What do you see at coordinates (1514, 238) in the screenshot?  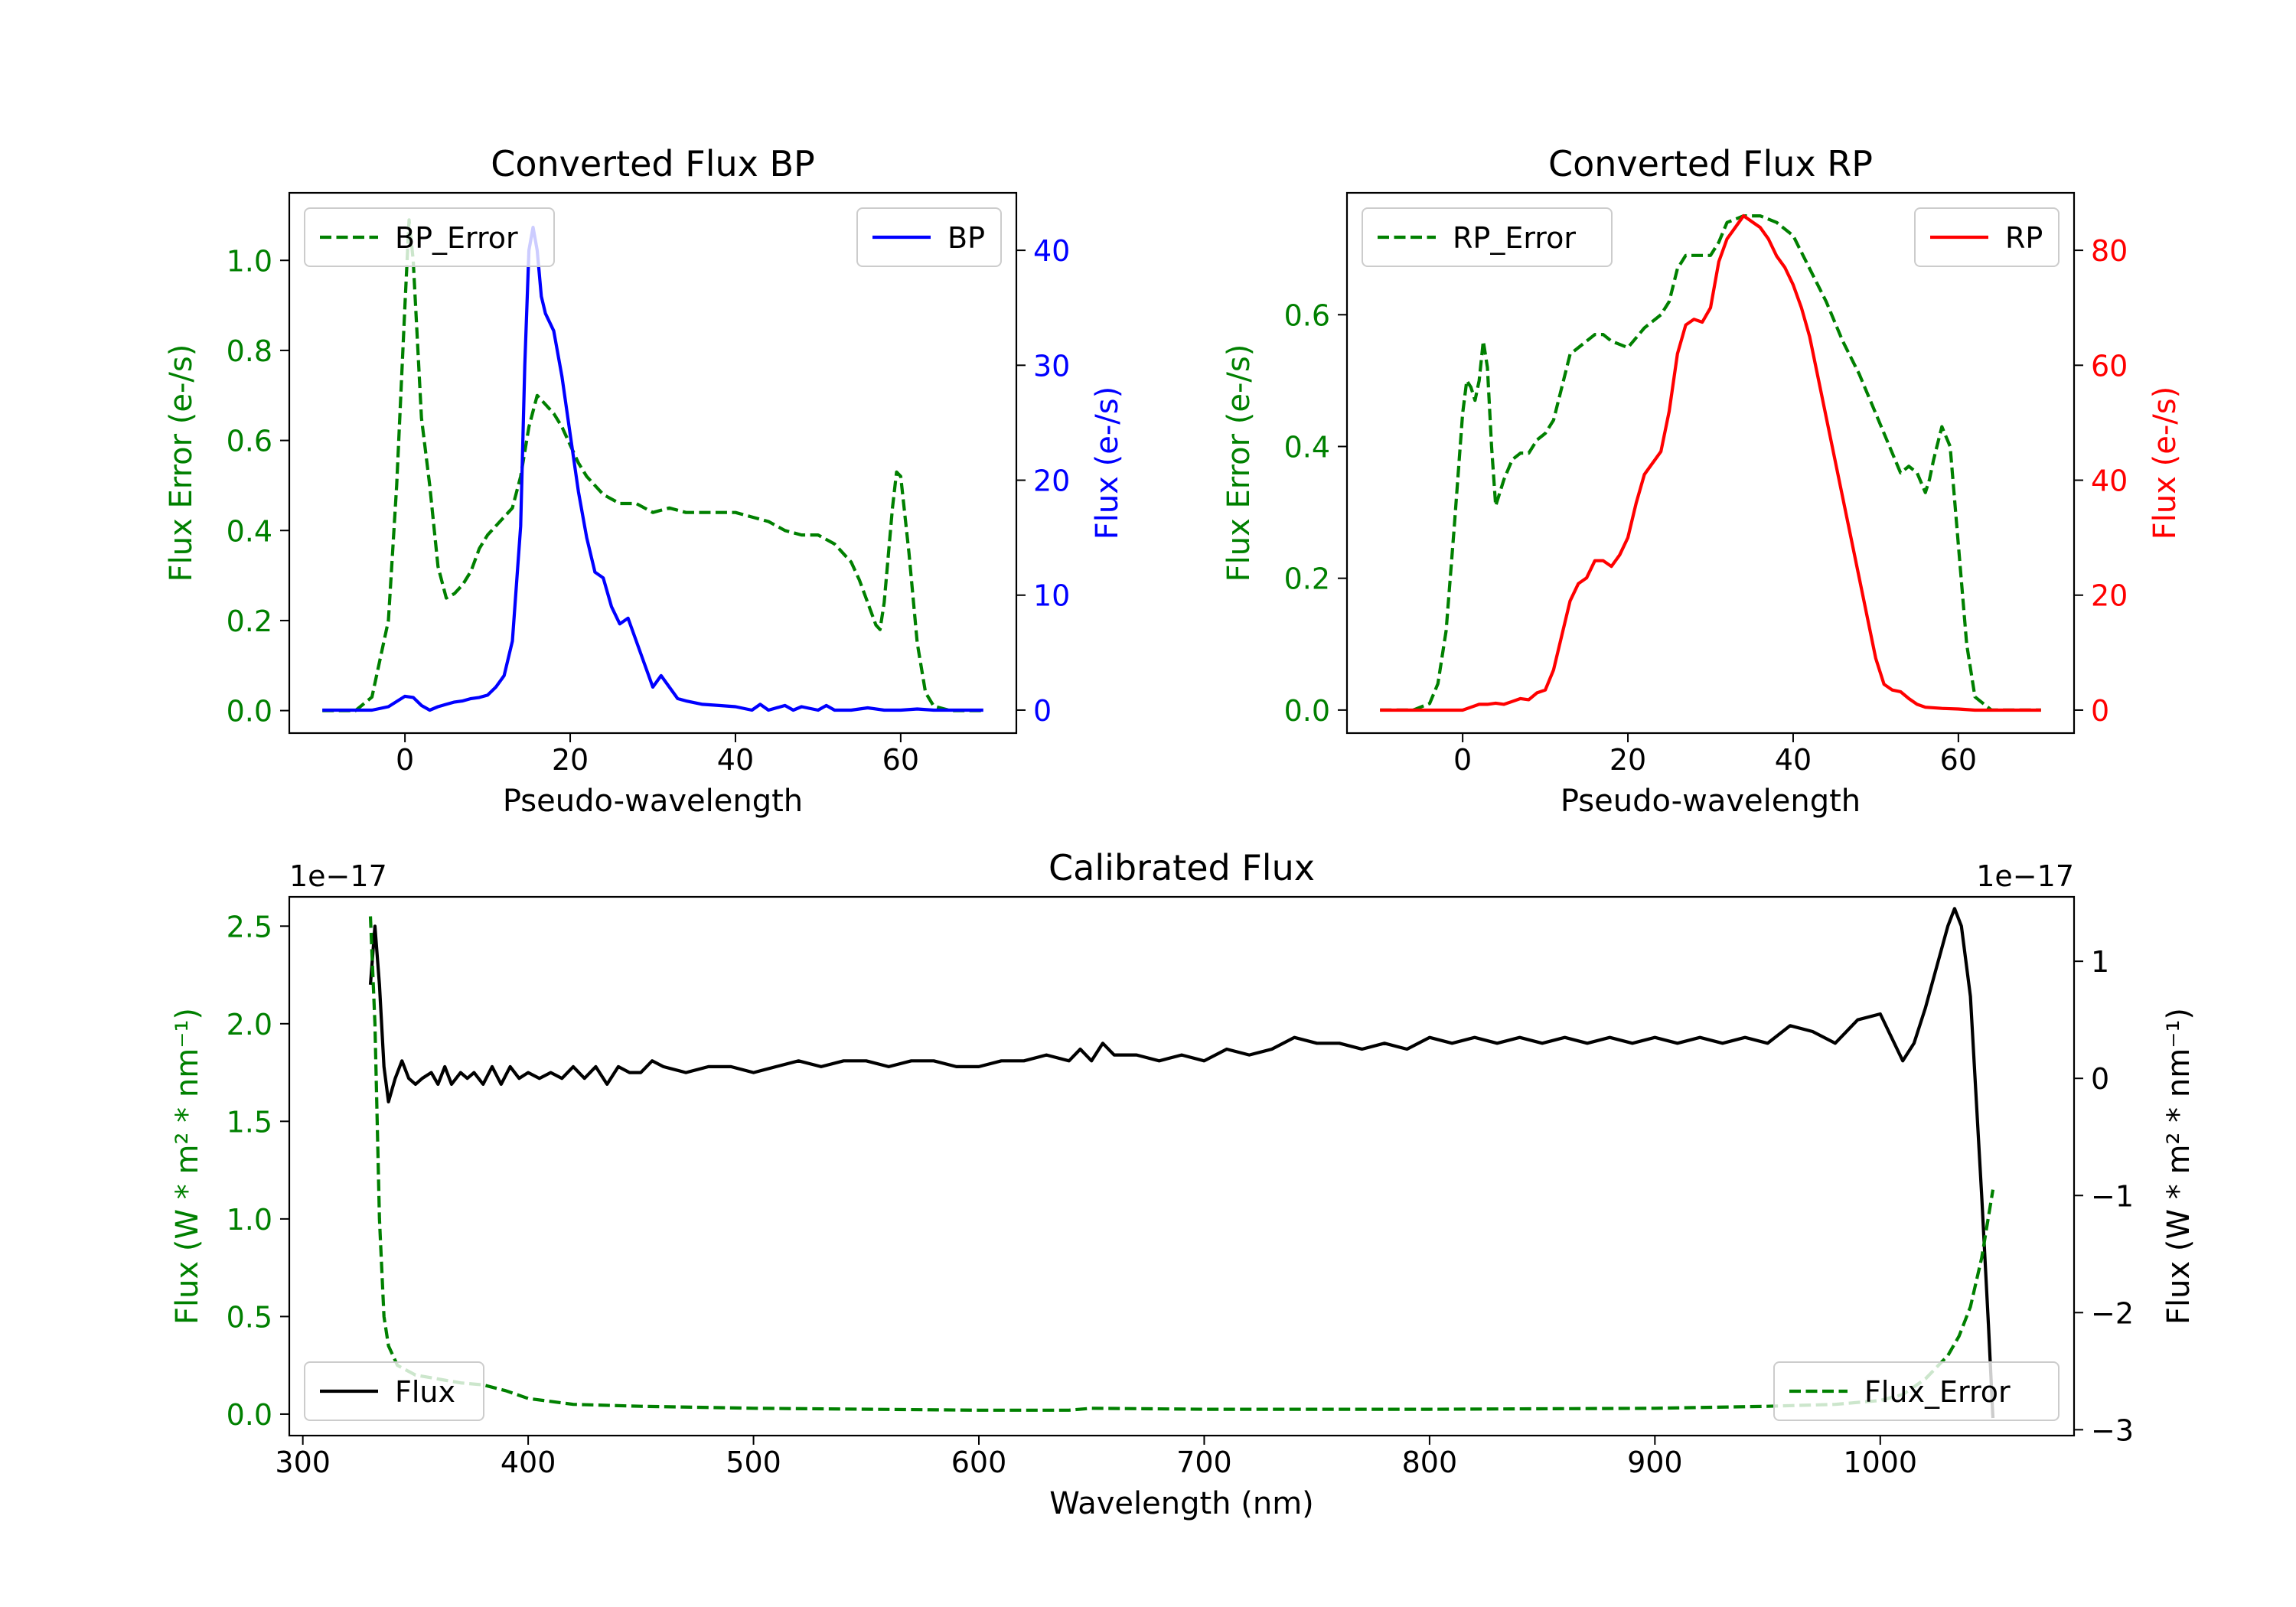 I see `legend-label: RP_Error` at bounding box center [1514, 238].